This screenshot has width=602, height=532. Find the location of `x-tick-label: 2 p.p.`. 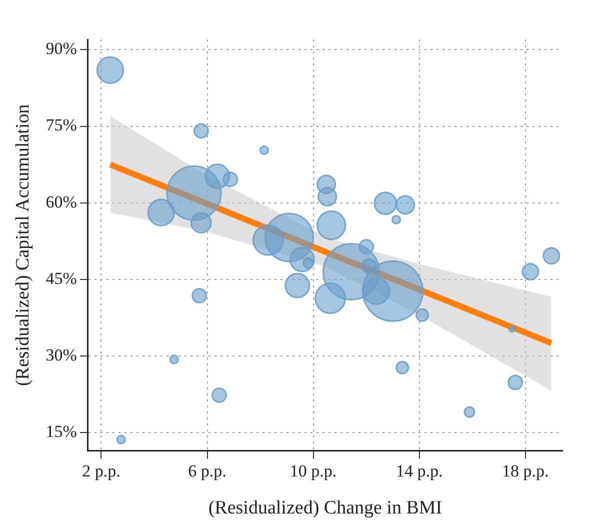

x-tick-label: 2 p.p. is located at coordinates (101, 470).